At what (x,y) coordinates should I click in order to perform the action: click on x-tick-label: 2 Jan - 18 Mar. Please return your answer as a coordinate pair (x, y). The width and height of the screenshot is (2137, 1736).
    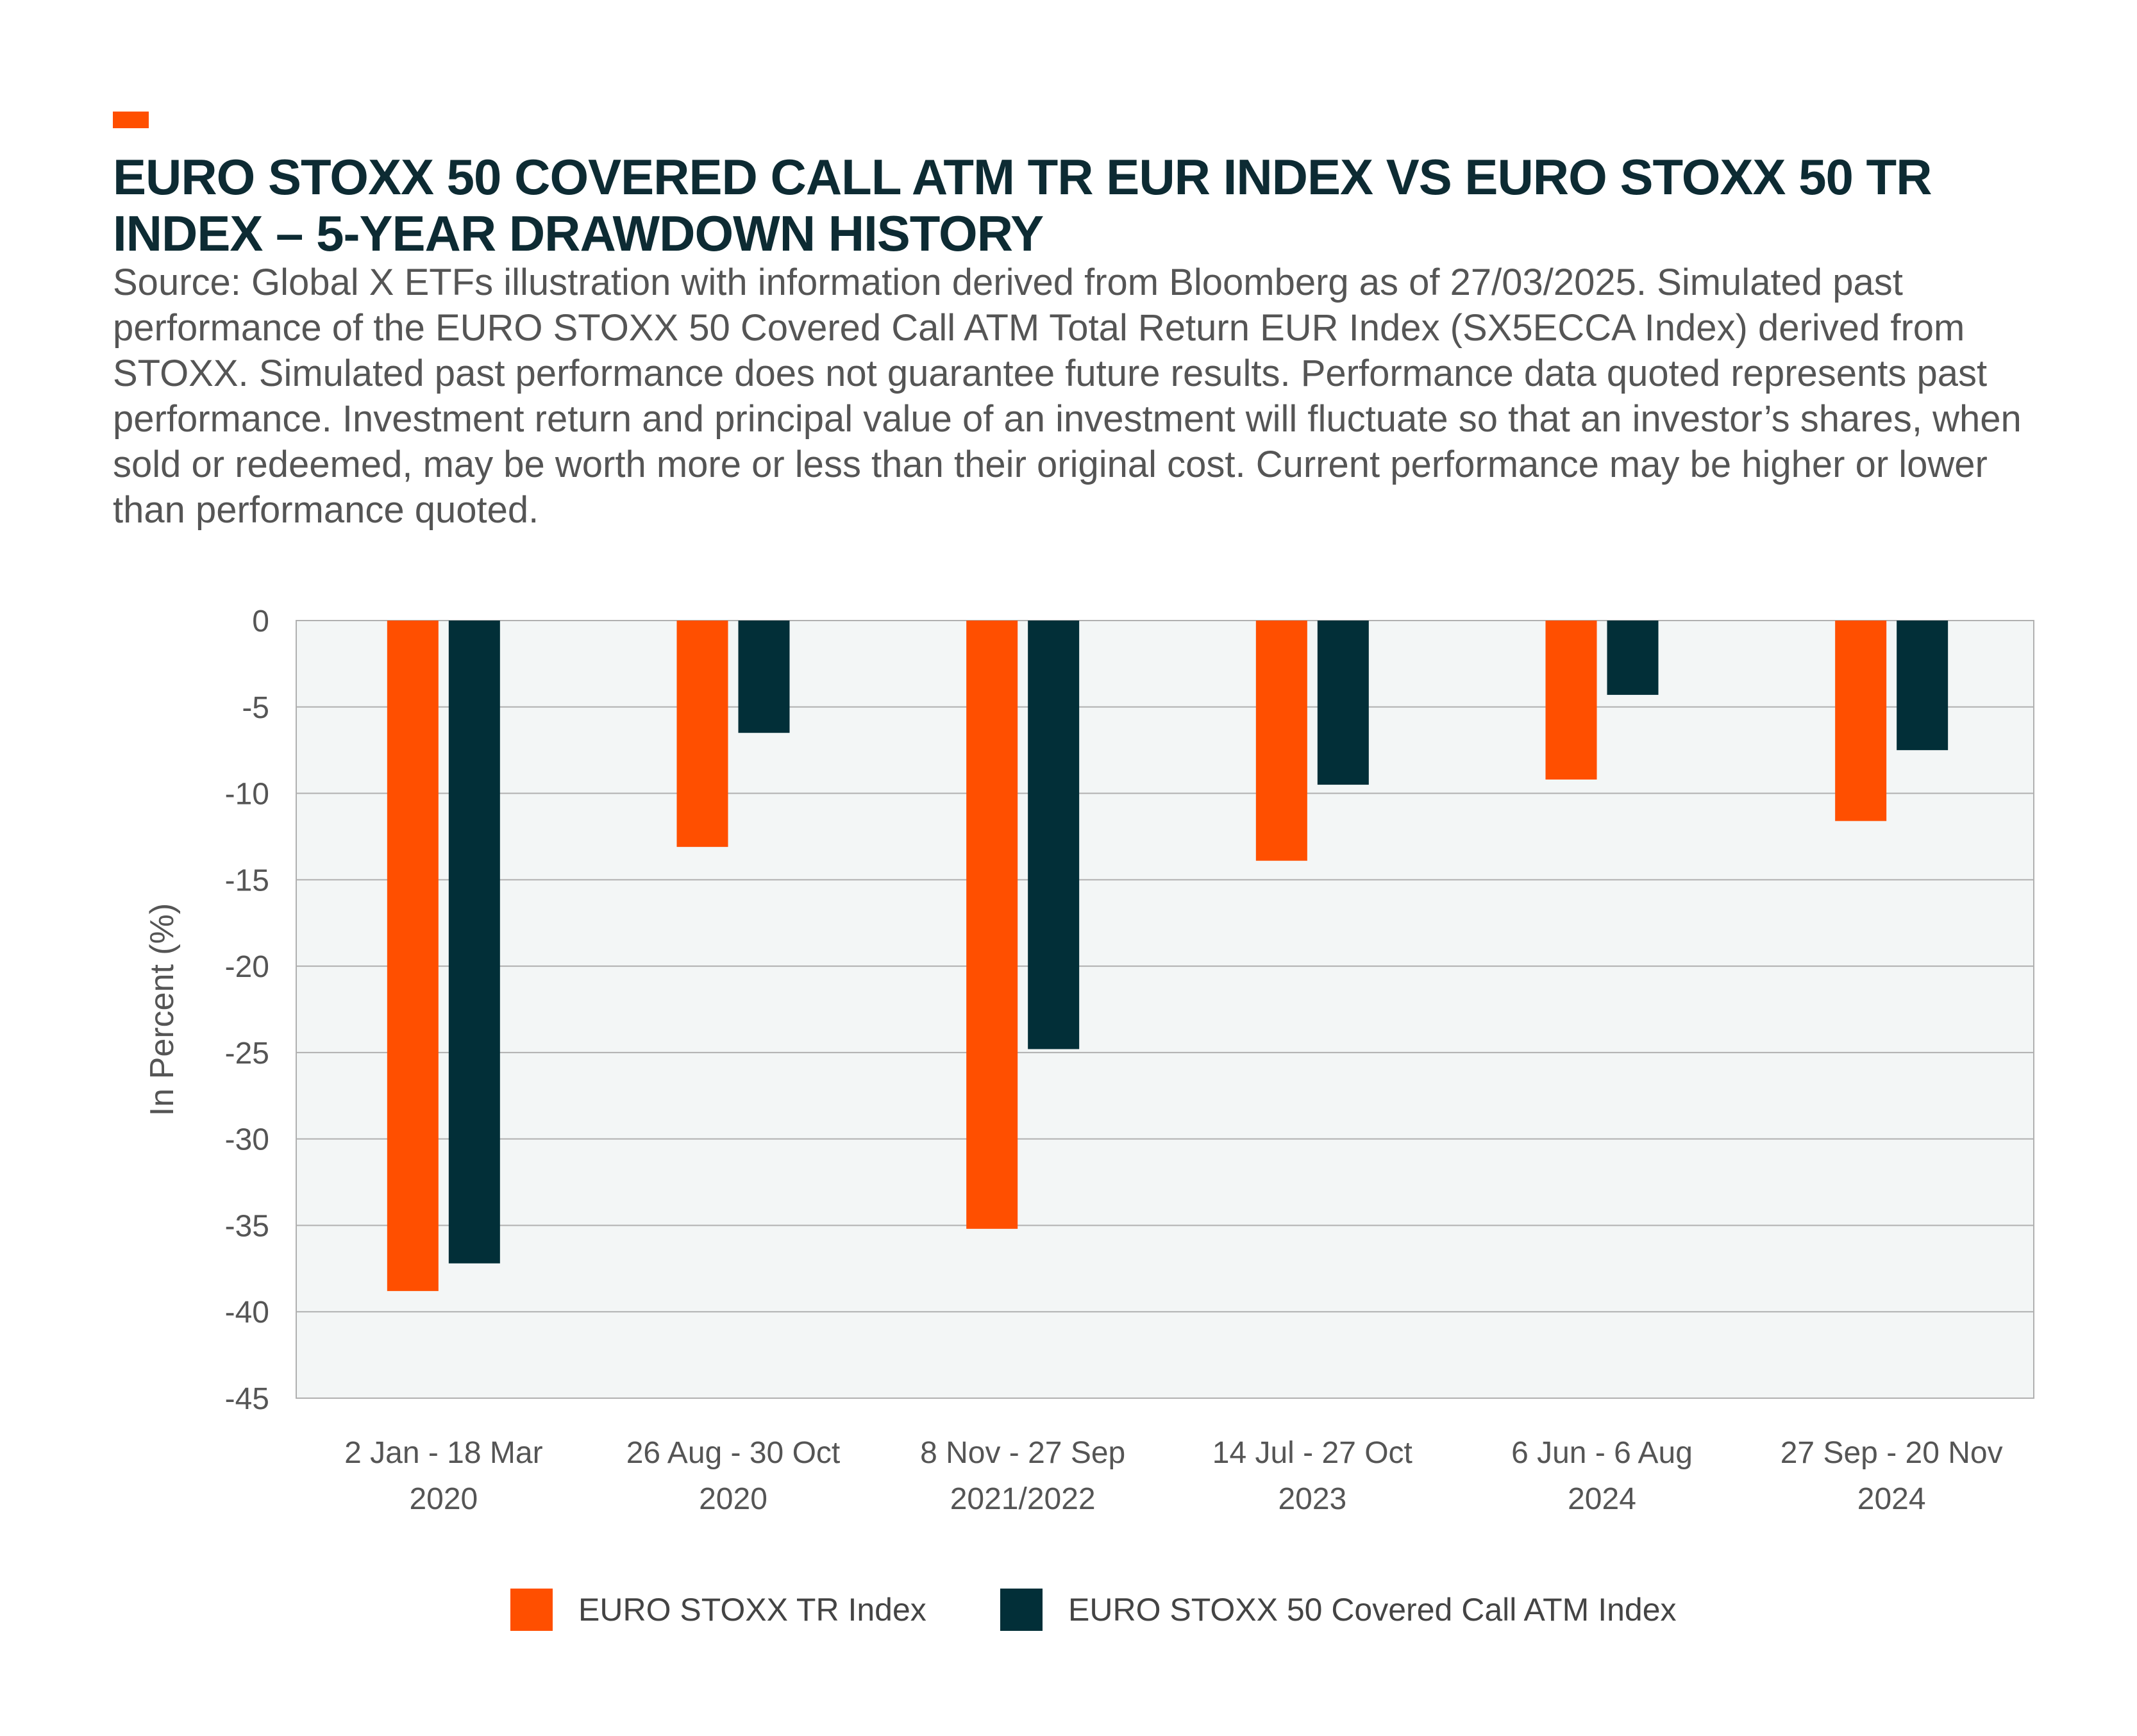
    Looking at the image, I should click on (443, 1453).